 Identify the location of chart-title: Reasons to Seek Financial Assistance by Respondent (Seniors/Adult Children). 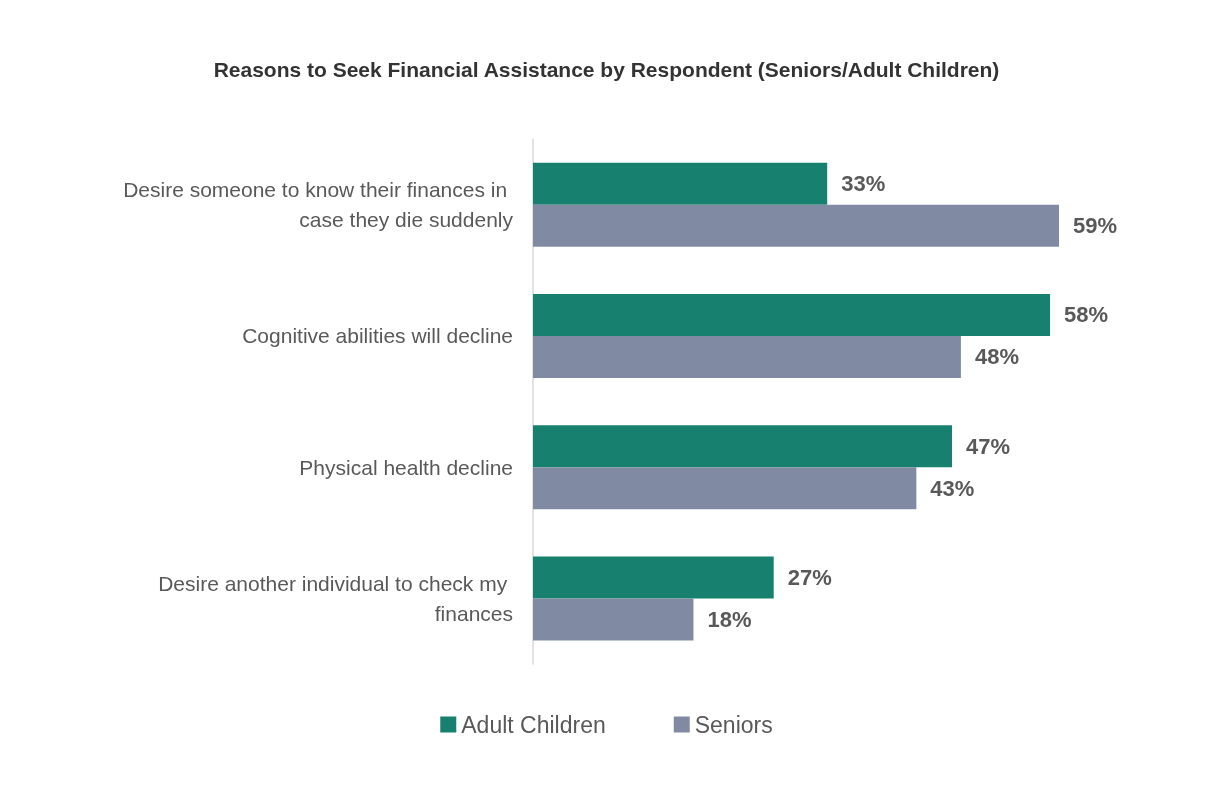
(606, 69).